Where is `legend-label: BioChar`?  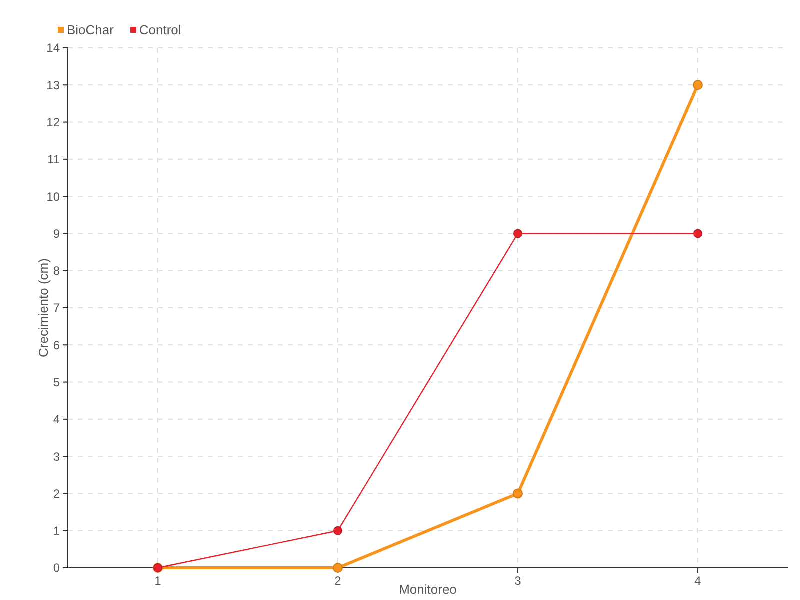 legend-label: BioChar is located at coordinates (91, 30).